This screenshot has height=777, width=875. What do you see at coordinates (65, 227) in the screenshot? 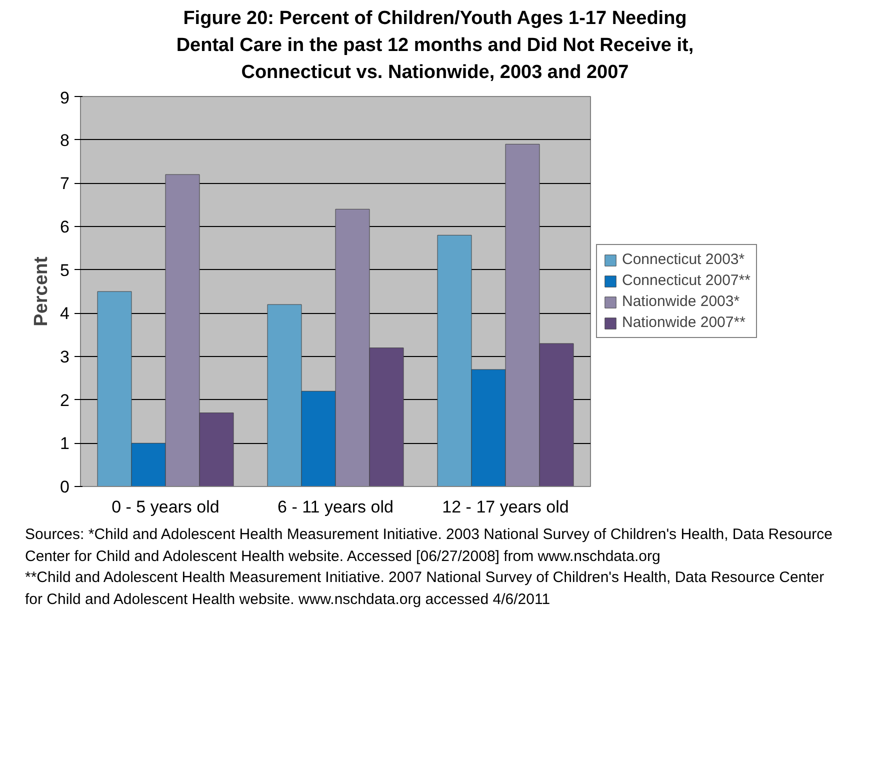
I see `y-tick-label: 6` at bounding box center [65, 227].